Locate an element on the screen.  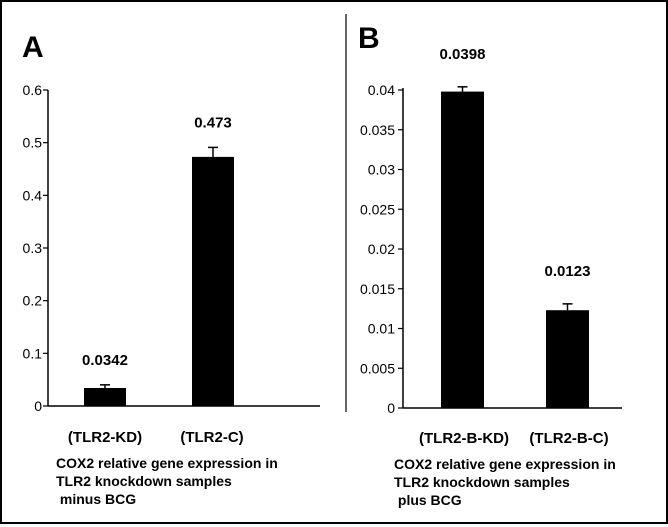
data-label-1: 0.0342 is located at coordinates (105, 360).